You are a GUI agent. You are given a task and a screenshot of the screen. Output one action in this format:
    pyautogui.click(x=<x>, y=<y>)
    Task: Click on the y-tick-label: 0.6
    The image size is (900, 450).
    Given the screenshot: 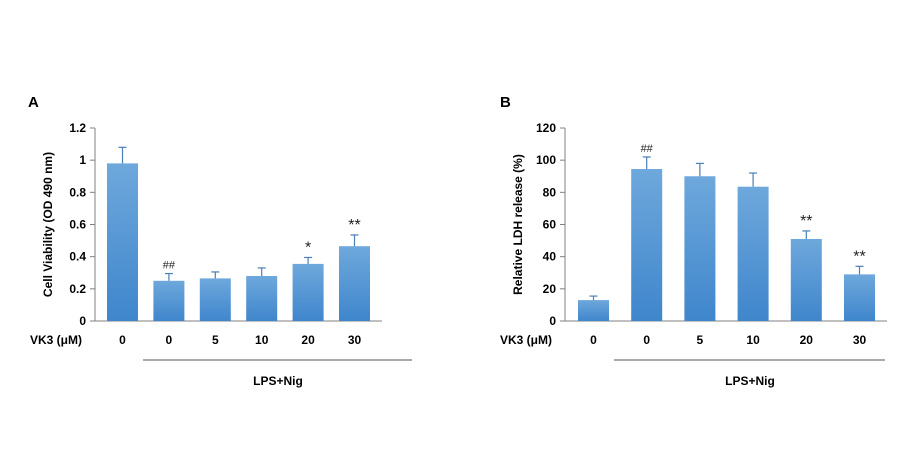 What is the action you would take?
    pyautogui.click(x=77, y=225)
    